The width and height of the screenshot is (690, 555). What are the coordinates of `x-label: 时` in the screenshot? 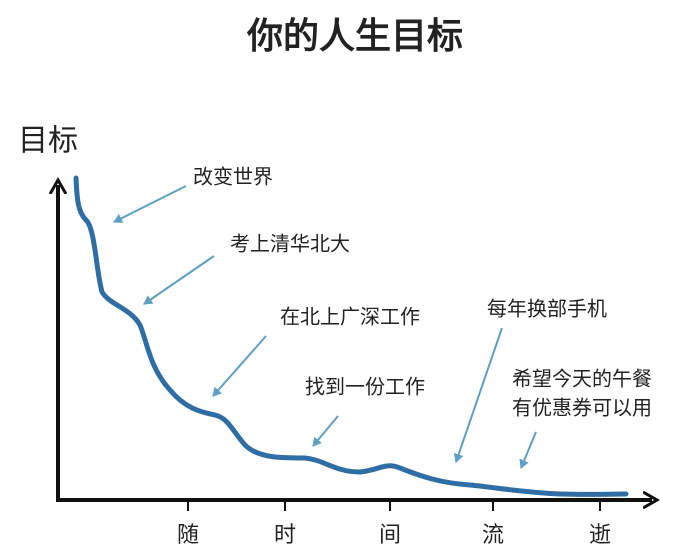 It's located at (285, 535).